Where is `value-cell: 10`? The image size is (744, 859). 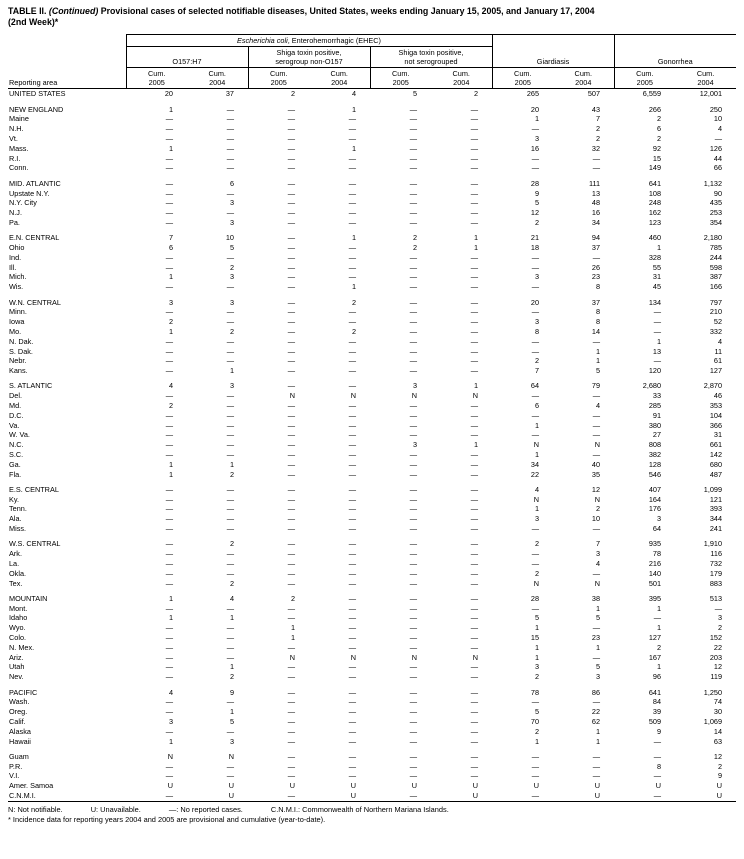 value-cell: 10 is located at coordinates (596, 519).